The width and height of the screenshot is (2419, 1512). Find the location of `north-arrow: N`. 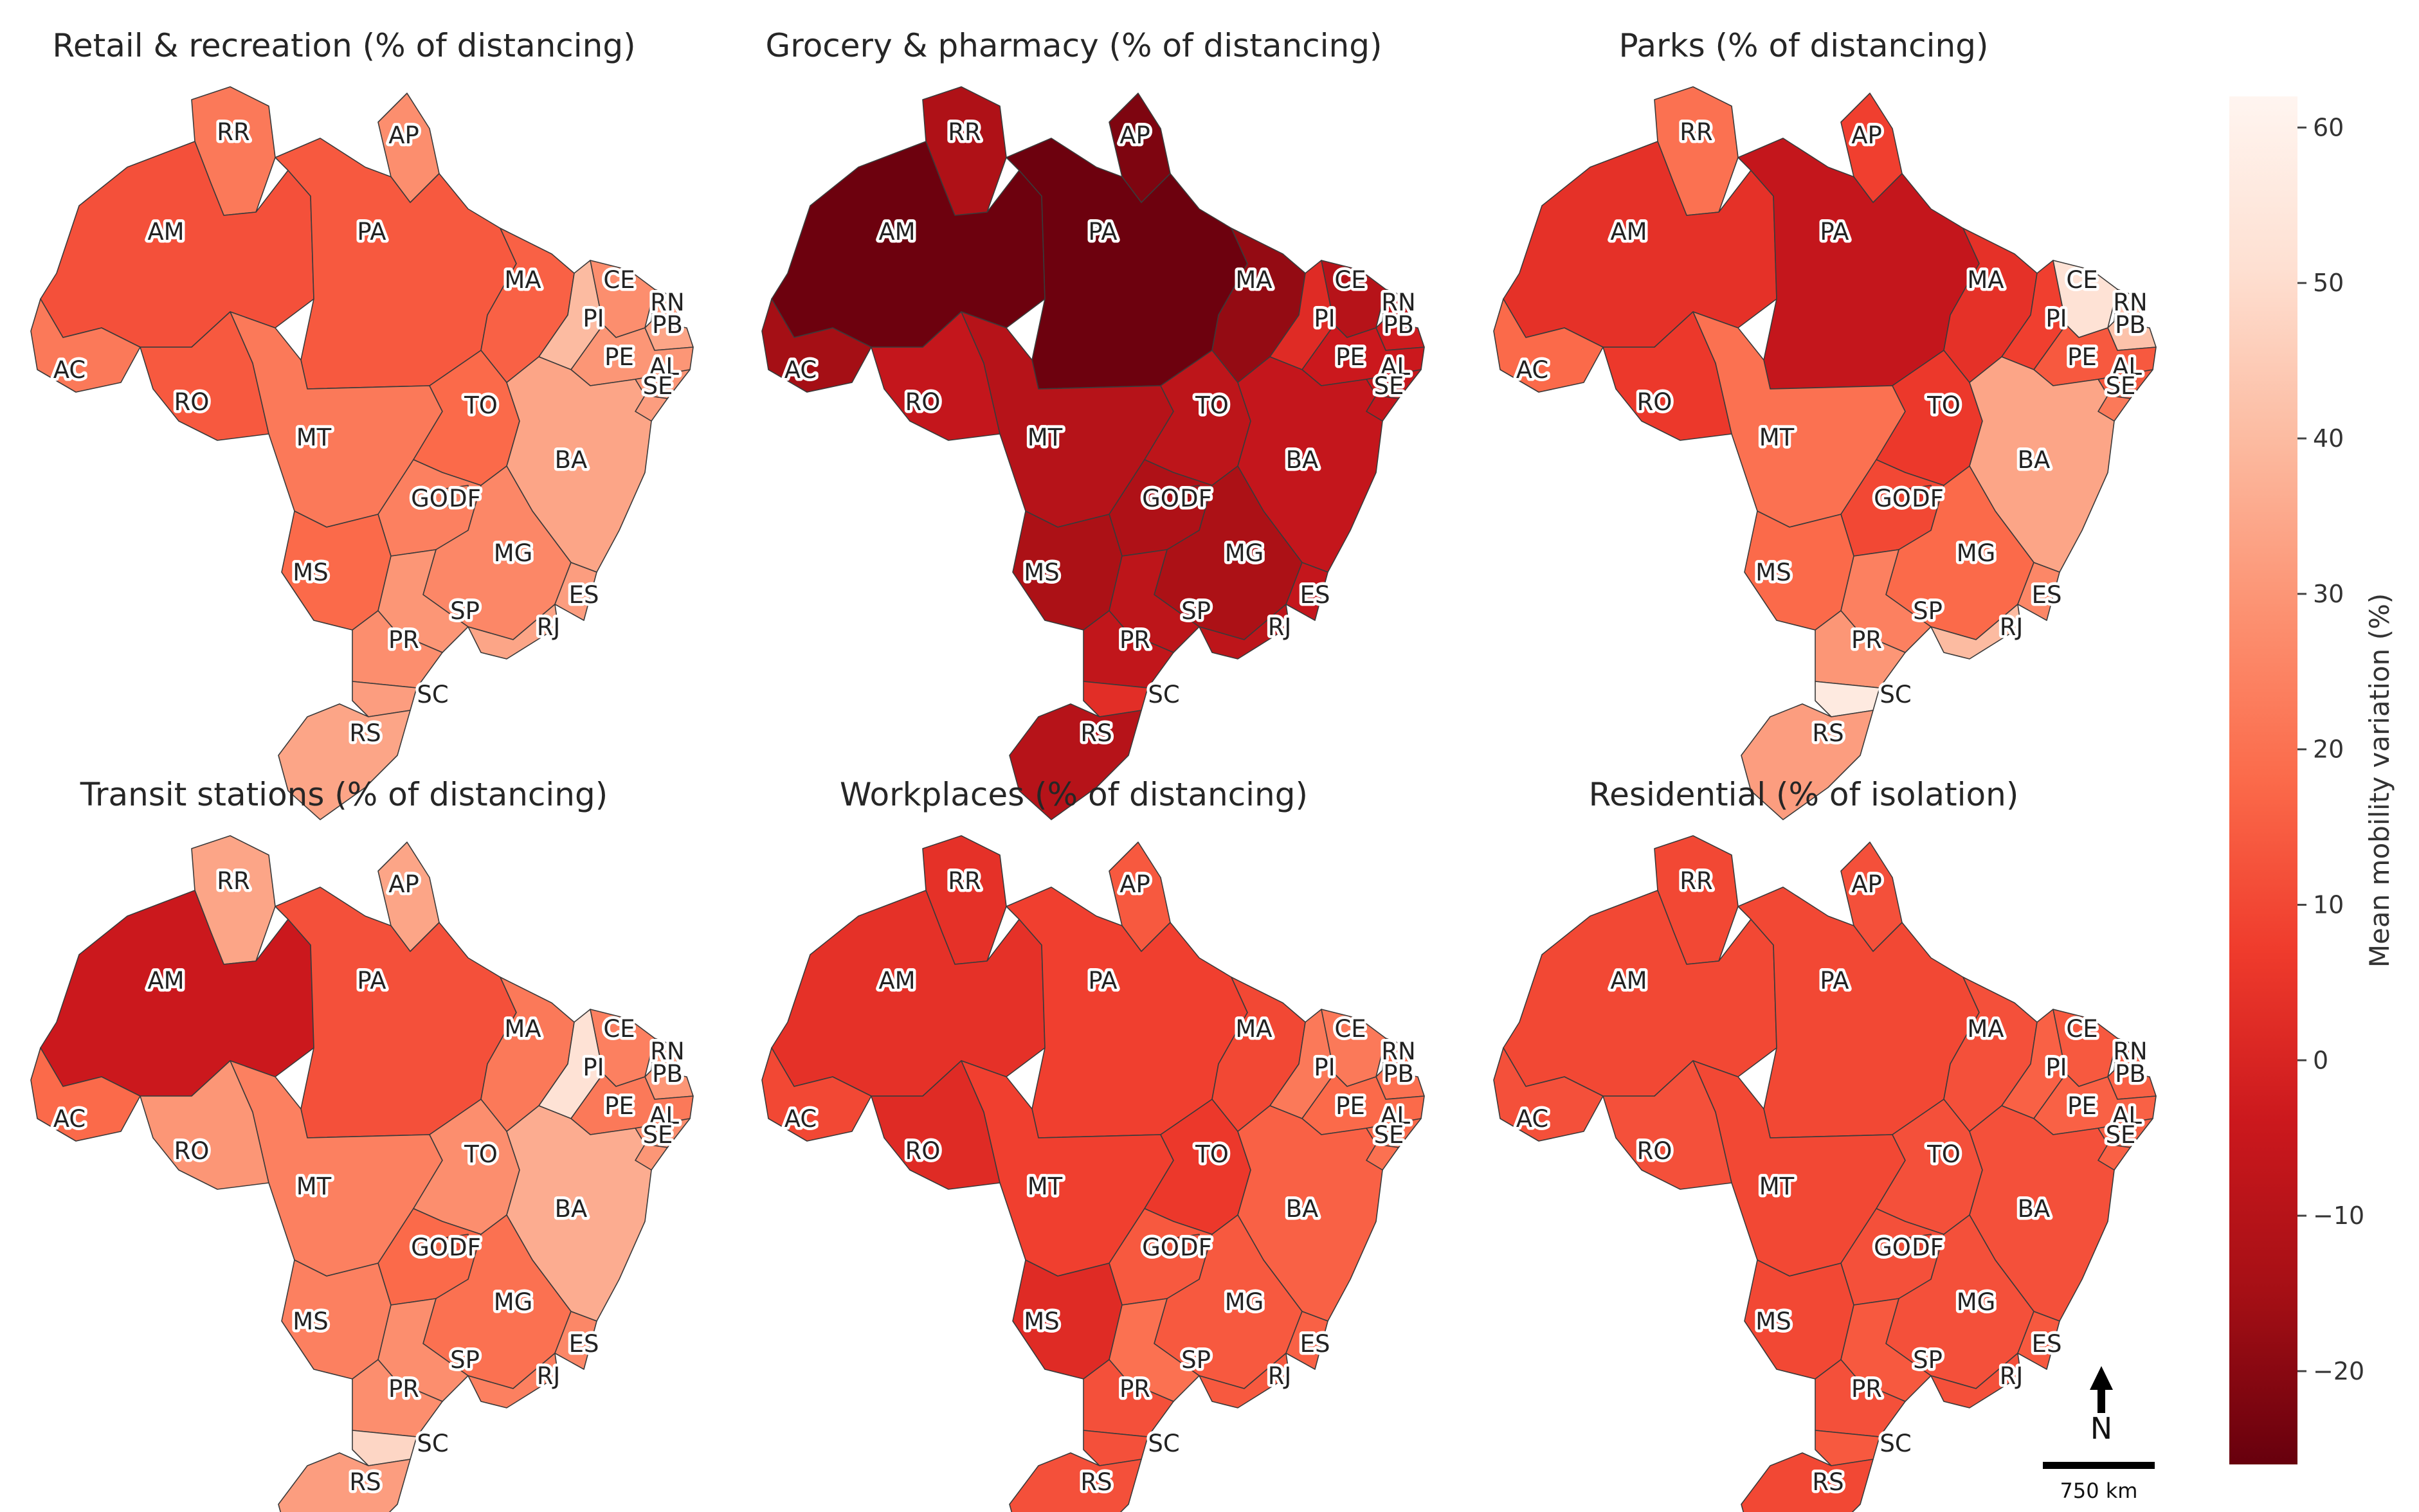

north-arrow: N is located at coordinates (2101, 1406).